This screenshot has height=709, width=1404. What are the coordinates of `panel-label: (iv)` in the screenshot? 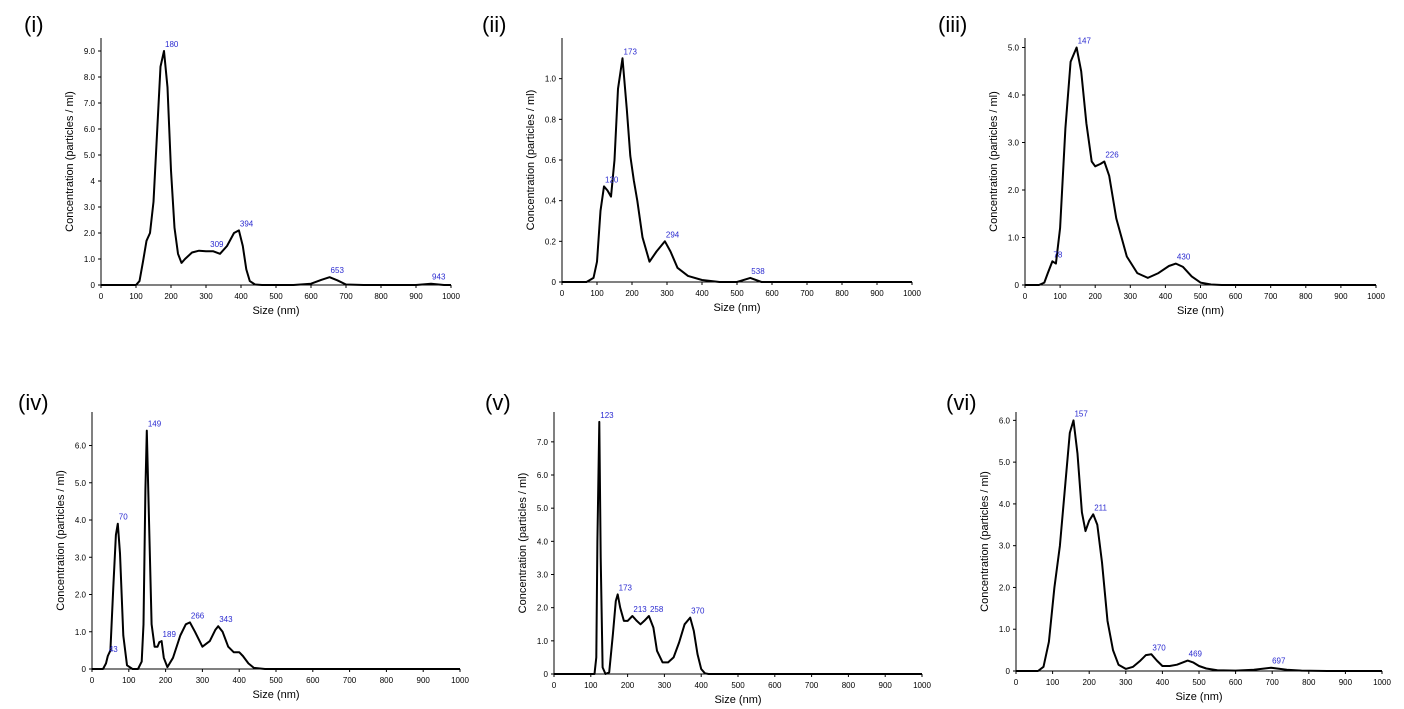 It's located at (33, 402).